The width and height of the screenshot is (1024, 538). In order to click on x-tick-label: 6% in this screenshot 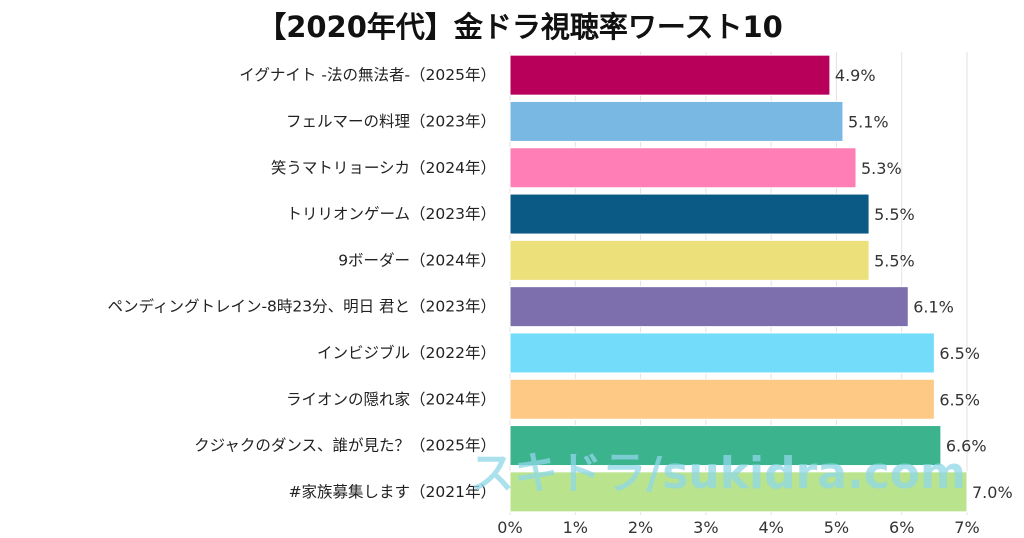, I will do `click(901, 527)`.